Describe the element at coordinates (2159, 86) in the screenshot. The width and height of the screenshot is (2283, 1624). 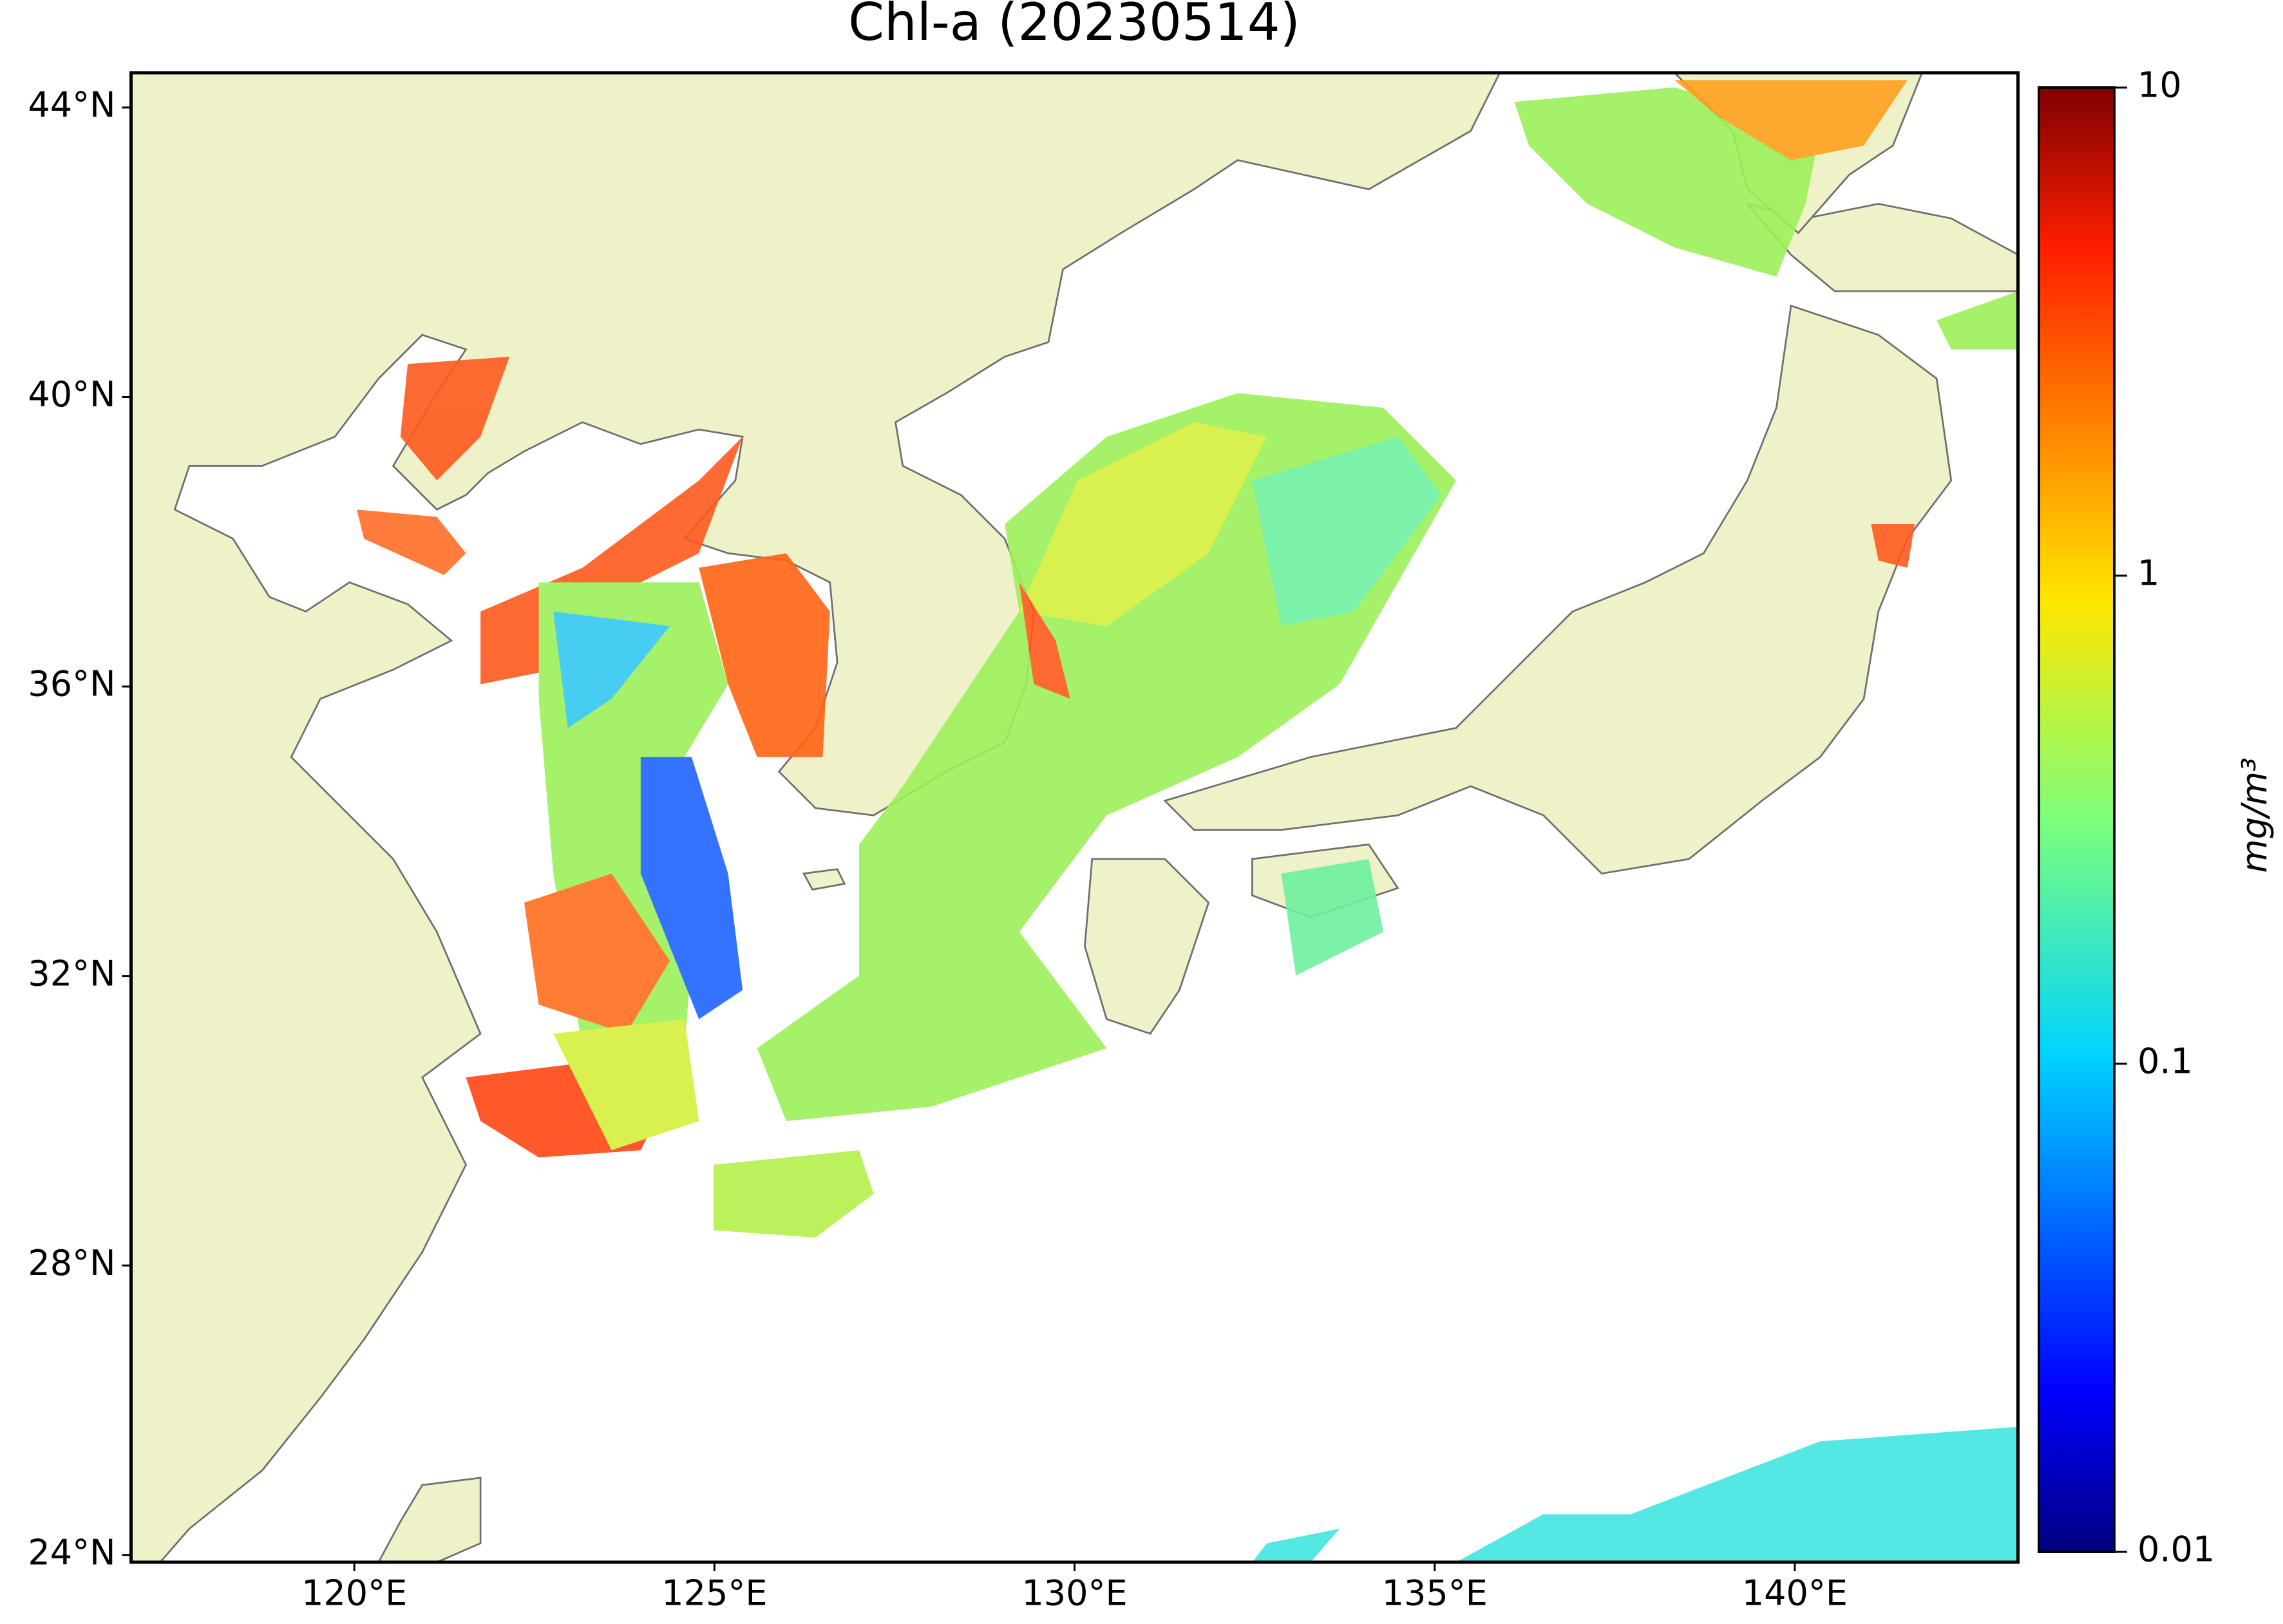
I see `colorbar-tick-label: 10` at that location.